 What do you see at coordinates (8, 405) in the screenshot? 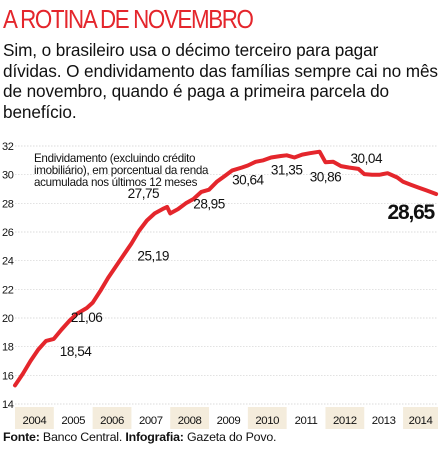
I see `y-tick-label: 14` at bounding box center [8, 405].